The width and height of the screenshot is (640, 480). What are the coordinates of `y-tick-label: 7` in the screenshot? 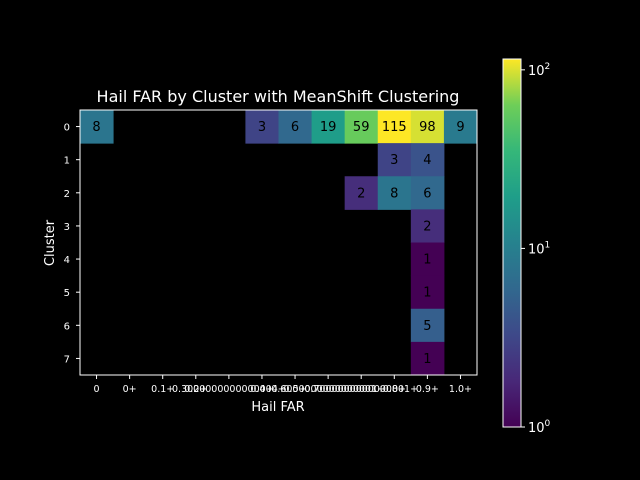 It's located at (67, 359).